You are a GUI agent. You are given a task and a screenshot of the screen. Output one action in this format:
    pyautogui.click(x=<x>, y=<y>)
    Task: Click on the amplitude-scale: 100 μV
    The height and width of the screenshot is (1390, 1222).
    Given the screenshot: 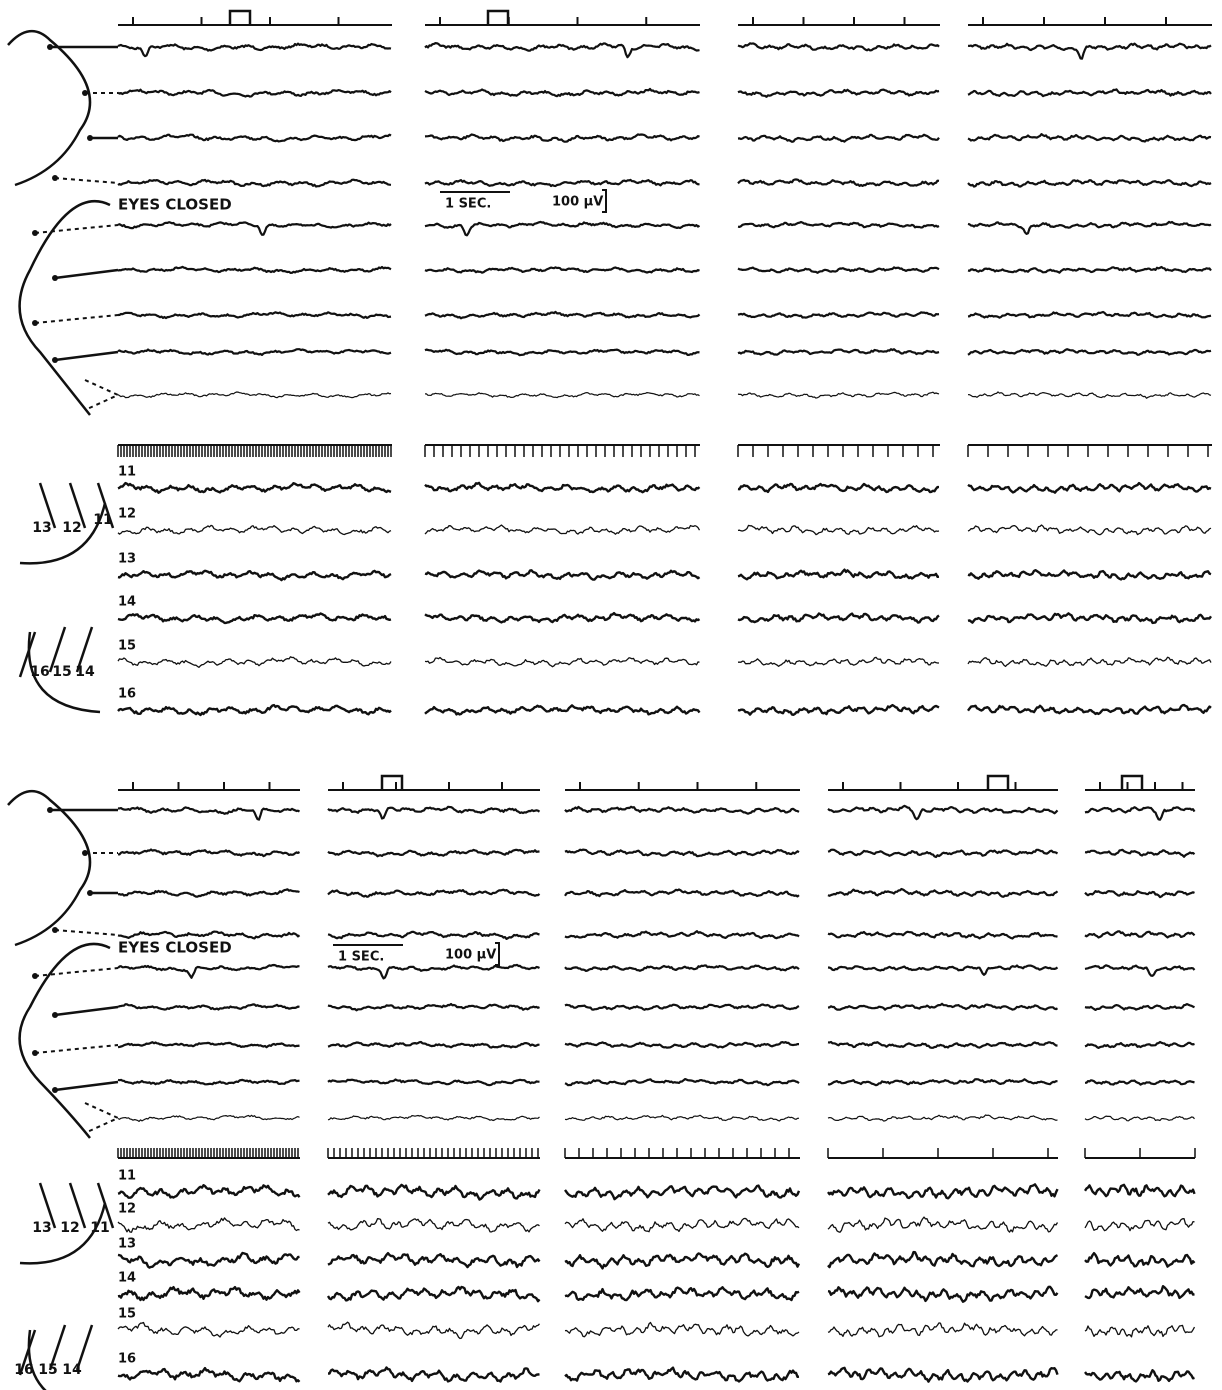 What is the action you would take?
    pyautogui.click(x=470, y=955)
    